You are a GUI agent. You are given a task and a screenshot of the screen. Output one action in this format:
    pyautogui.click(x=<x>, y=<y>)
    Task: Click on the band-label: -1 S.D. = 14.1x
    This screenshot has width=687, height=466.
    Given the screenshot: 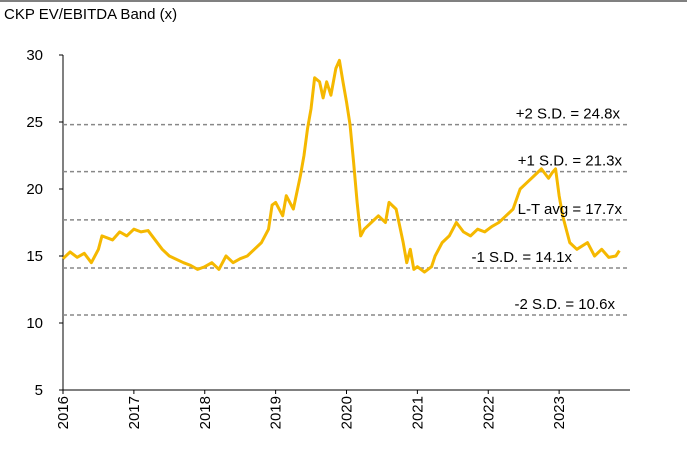 What is the action you would take?
    pyautogui.click(x=522, y=257)
    